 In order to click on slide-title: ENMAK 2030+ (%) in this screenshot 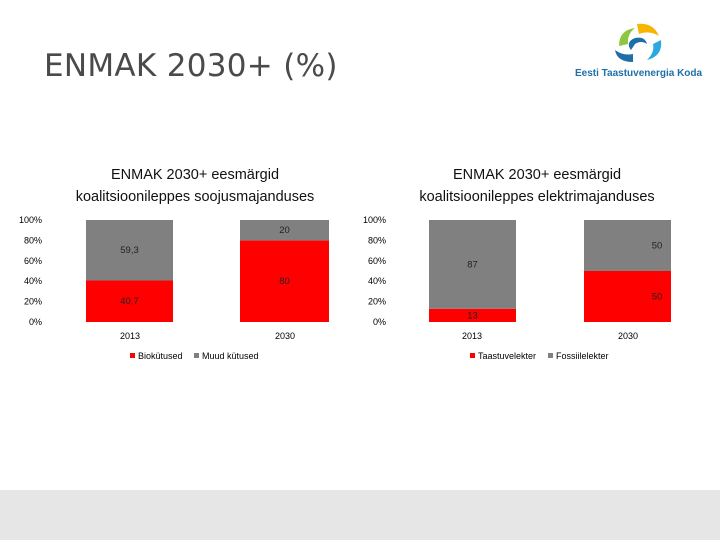, I will do `click(191, 66)`.